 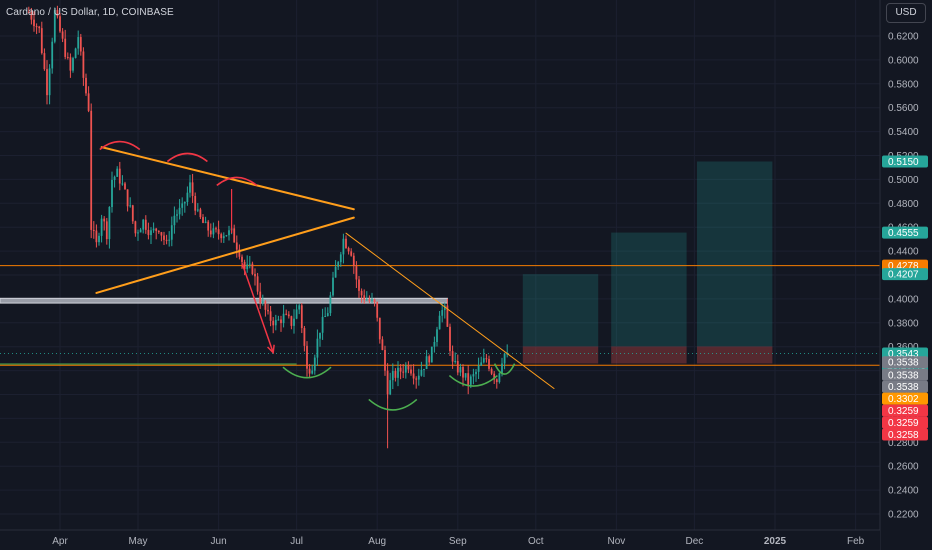 I want to click on time-tick-label: Oct, so click(x=536, y=541).